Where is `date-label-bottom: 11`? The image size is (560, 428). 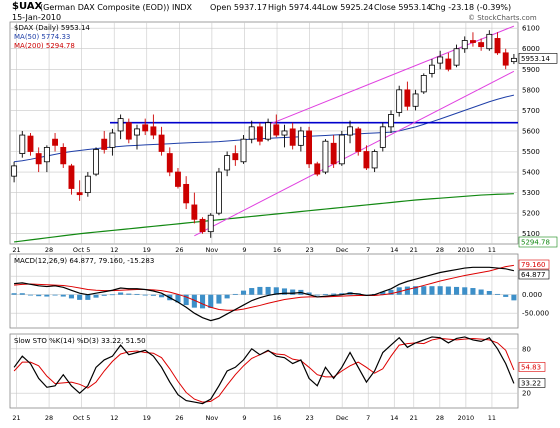
date-label-bottom: 11 is located at coordinates (492, 418).